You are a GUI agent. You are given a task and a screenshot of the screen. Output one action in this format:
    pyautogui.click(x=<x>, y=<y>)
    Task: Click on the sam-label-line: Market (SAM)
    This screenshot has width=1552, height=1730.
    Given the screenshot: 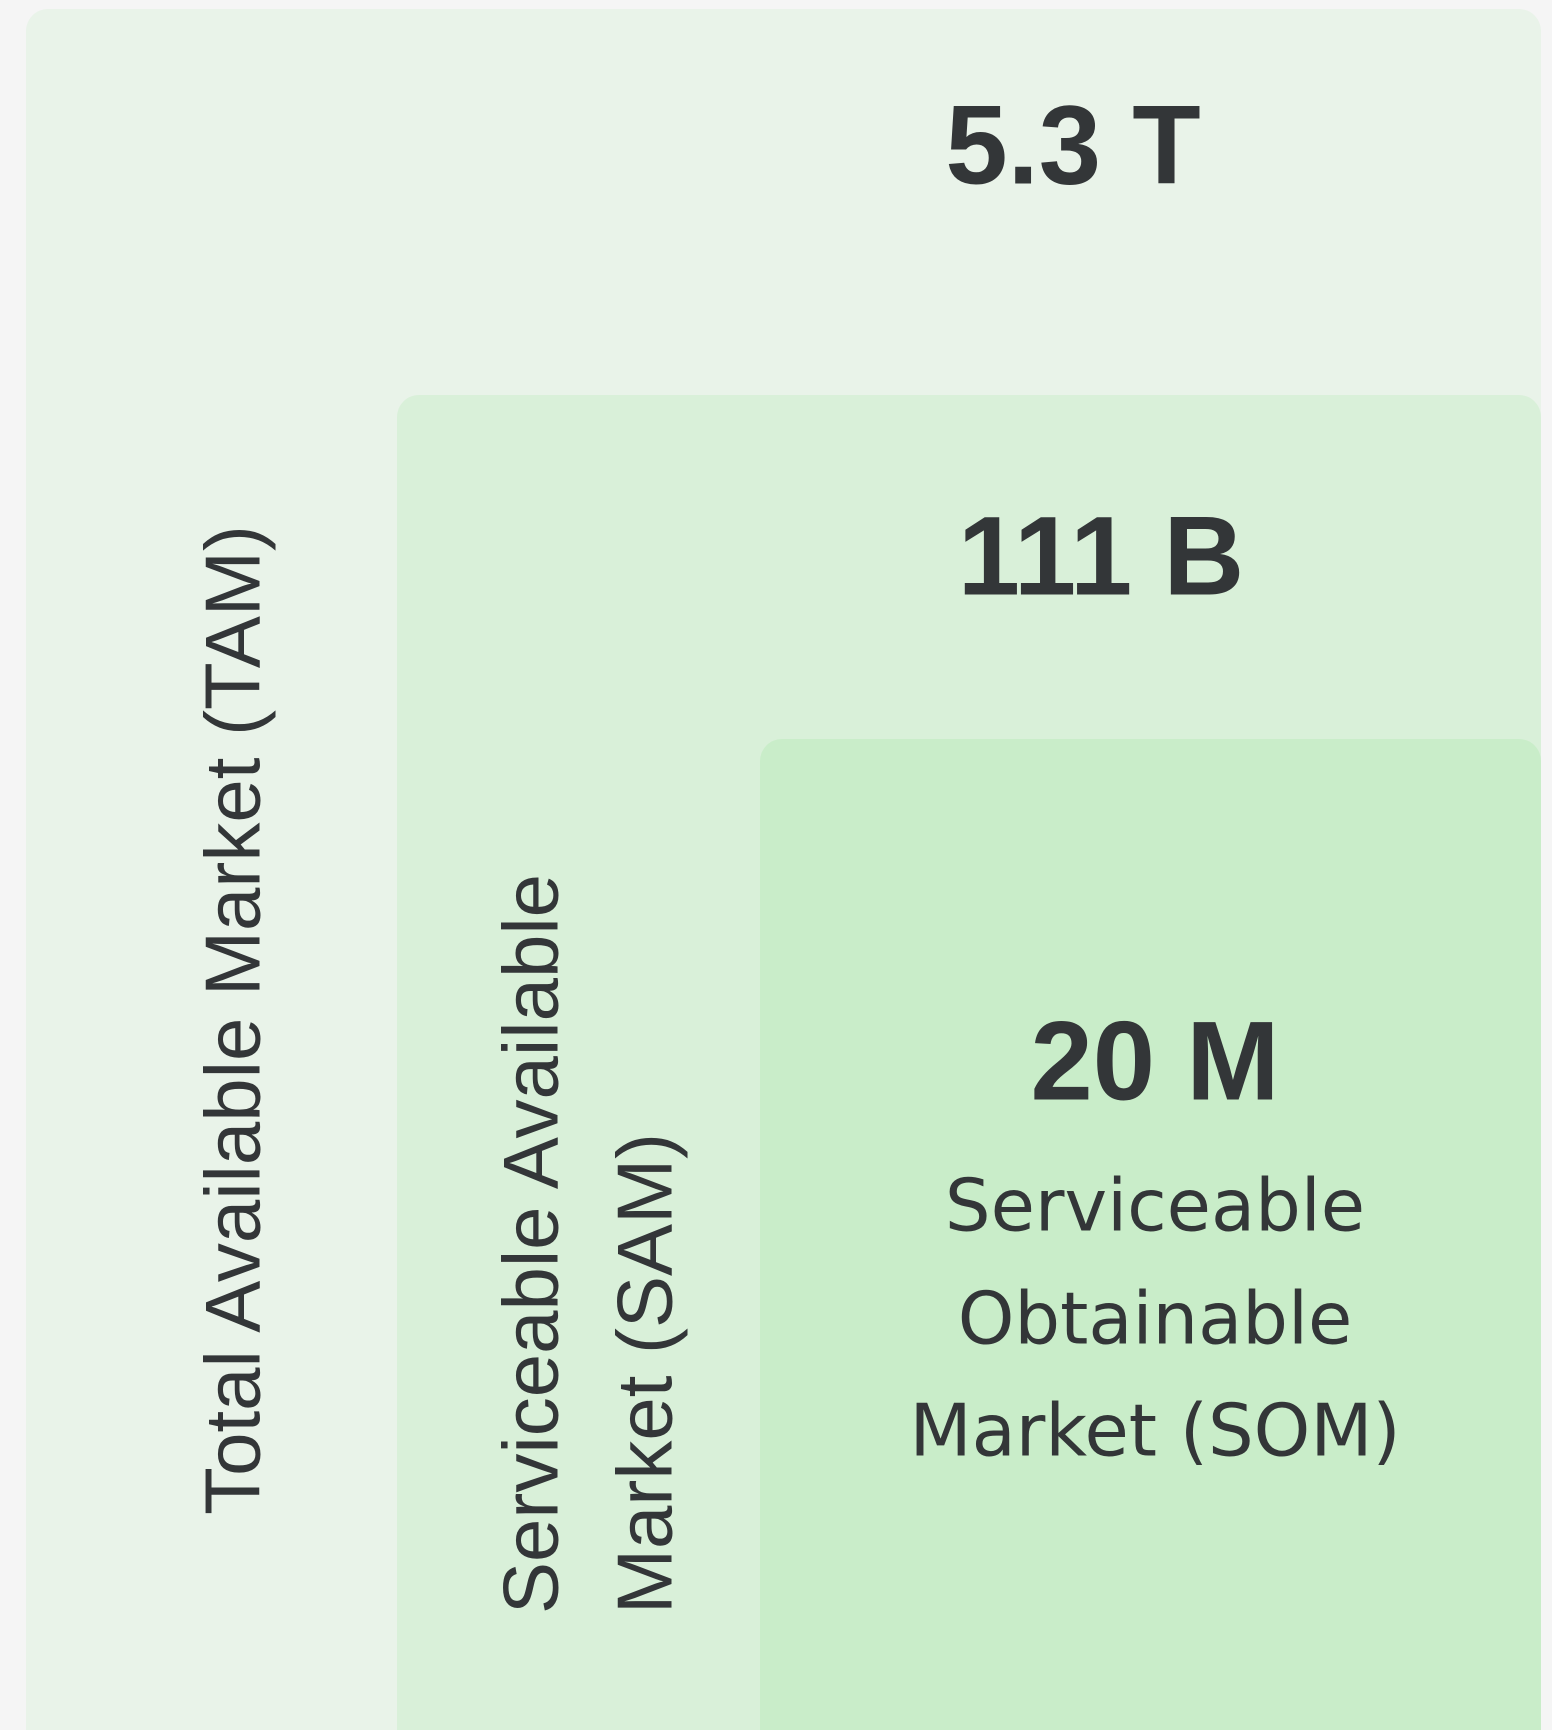 What is the action you would take?
    pyautogui.click(x=645, y=1373)
    